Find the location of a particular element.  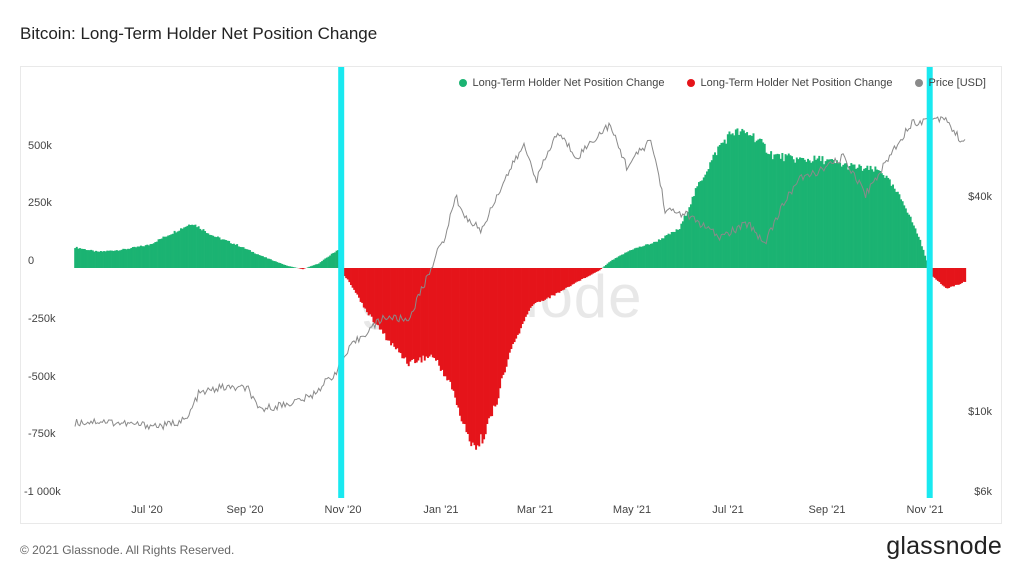

y-left-tick: 0 is located at coordinates (31, 261).